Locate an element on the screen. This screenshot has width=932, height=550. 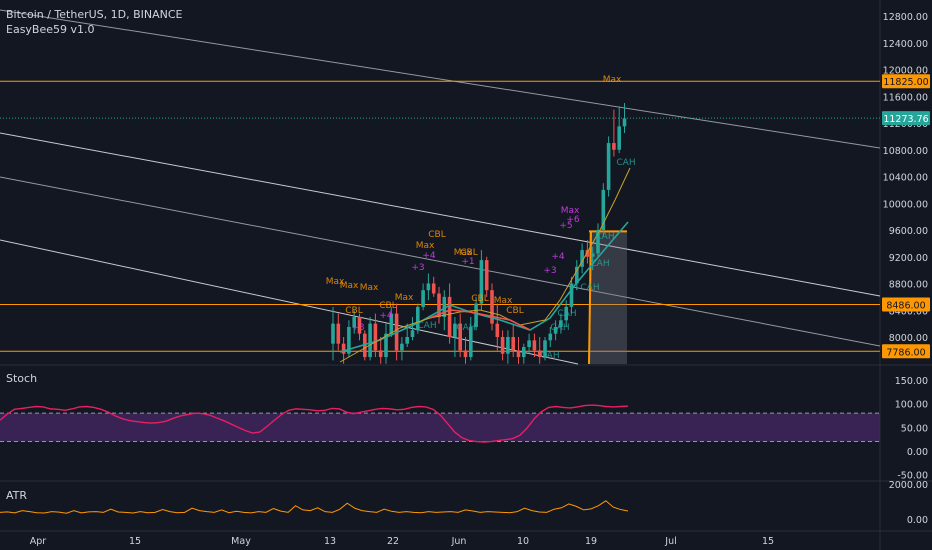
price-tick-label: 9200.00 is located at coordinates (908, 258).